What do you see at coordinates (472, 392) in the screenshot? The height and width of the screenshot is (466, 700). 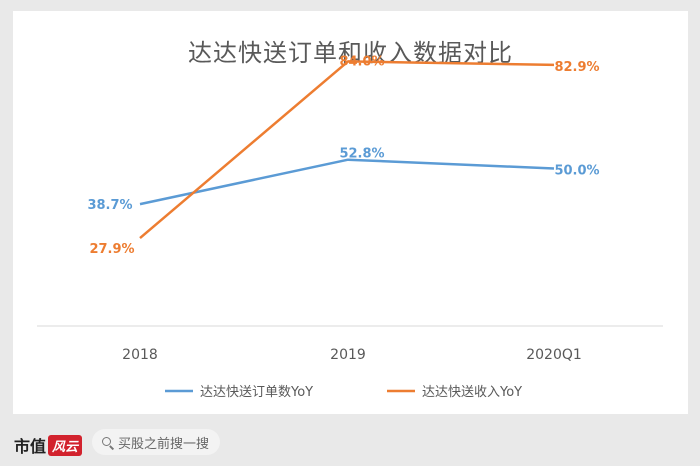 I see `legend-label: 达达快送收入YoY` at bounding box center [472, 392].